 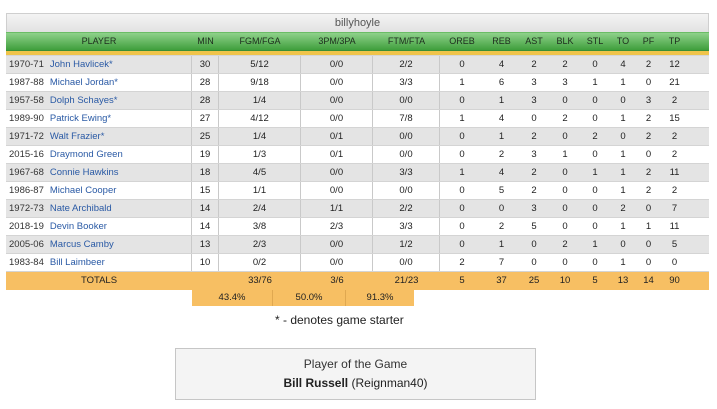 What do you see at coordinates (99, 280) in the screenshot?
I see `totals-label: TOTALS` at bounding box center [99, 280].